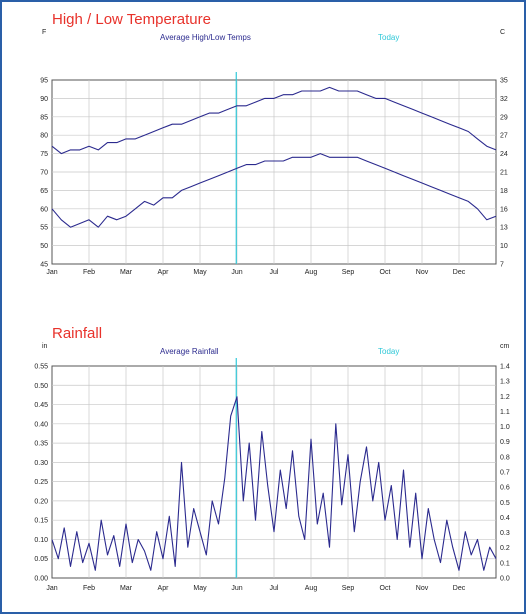 The image size is (526, 614). I want to click on rain-right-tick-label: 1.4, so click(505, 367).